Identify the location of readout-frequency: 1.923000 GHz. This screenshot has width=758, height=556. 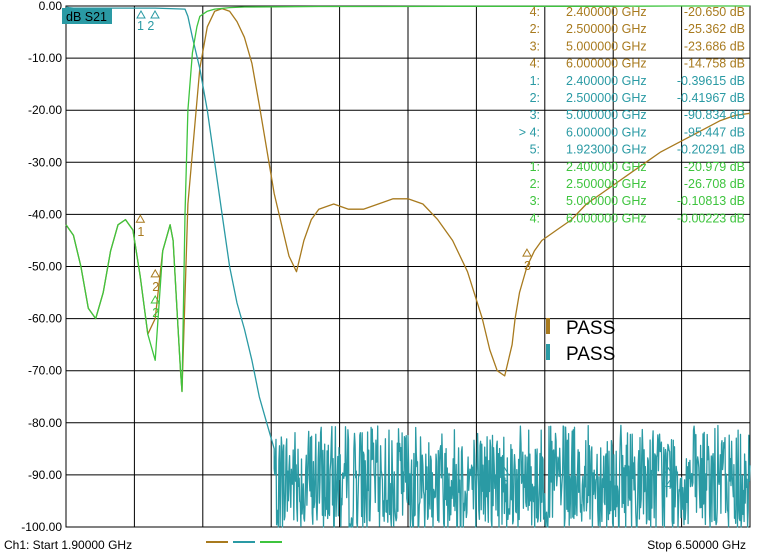
(606, 150).